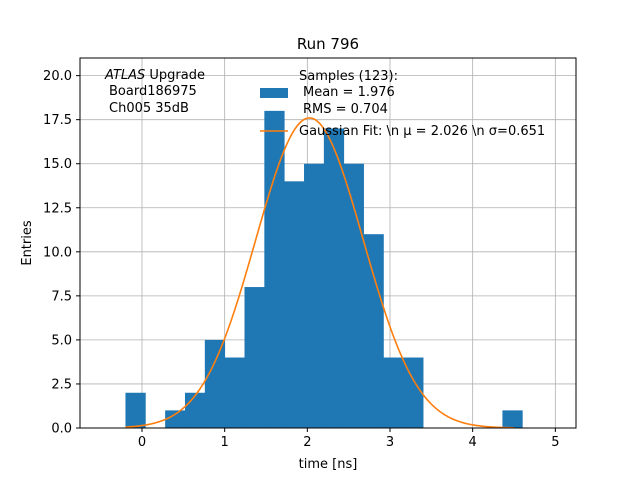 The height and width of the screenshot is (480, 640). Describe the element at coordinates (61, 296) in the screenshot. I see `y-tick-label: 7.5` at that location.